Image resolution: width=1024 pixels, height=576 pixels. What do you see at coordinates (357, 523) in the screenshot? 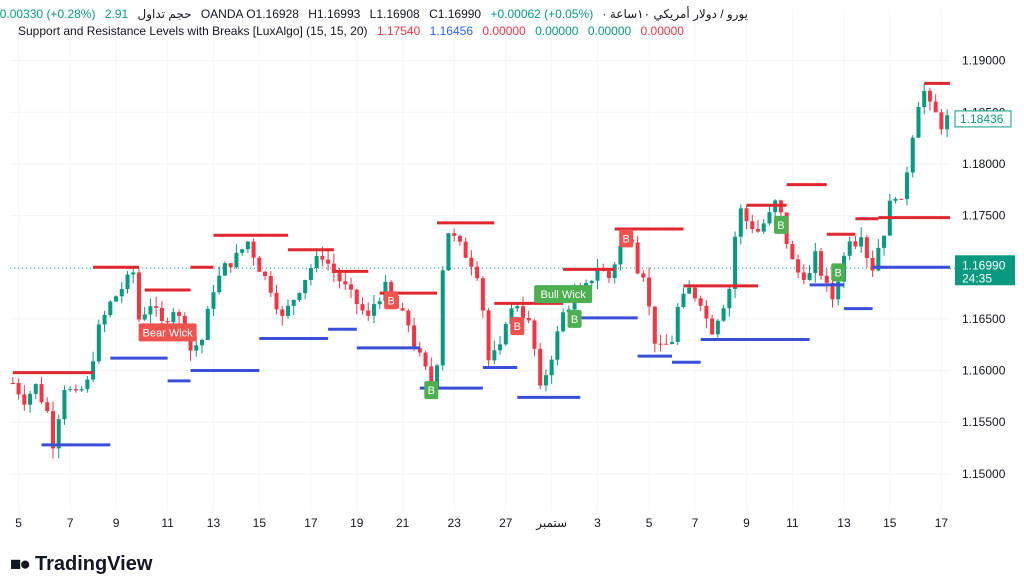
I see `x-tick-label: 19` at bounding box center [357, 523].